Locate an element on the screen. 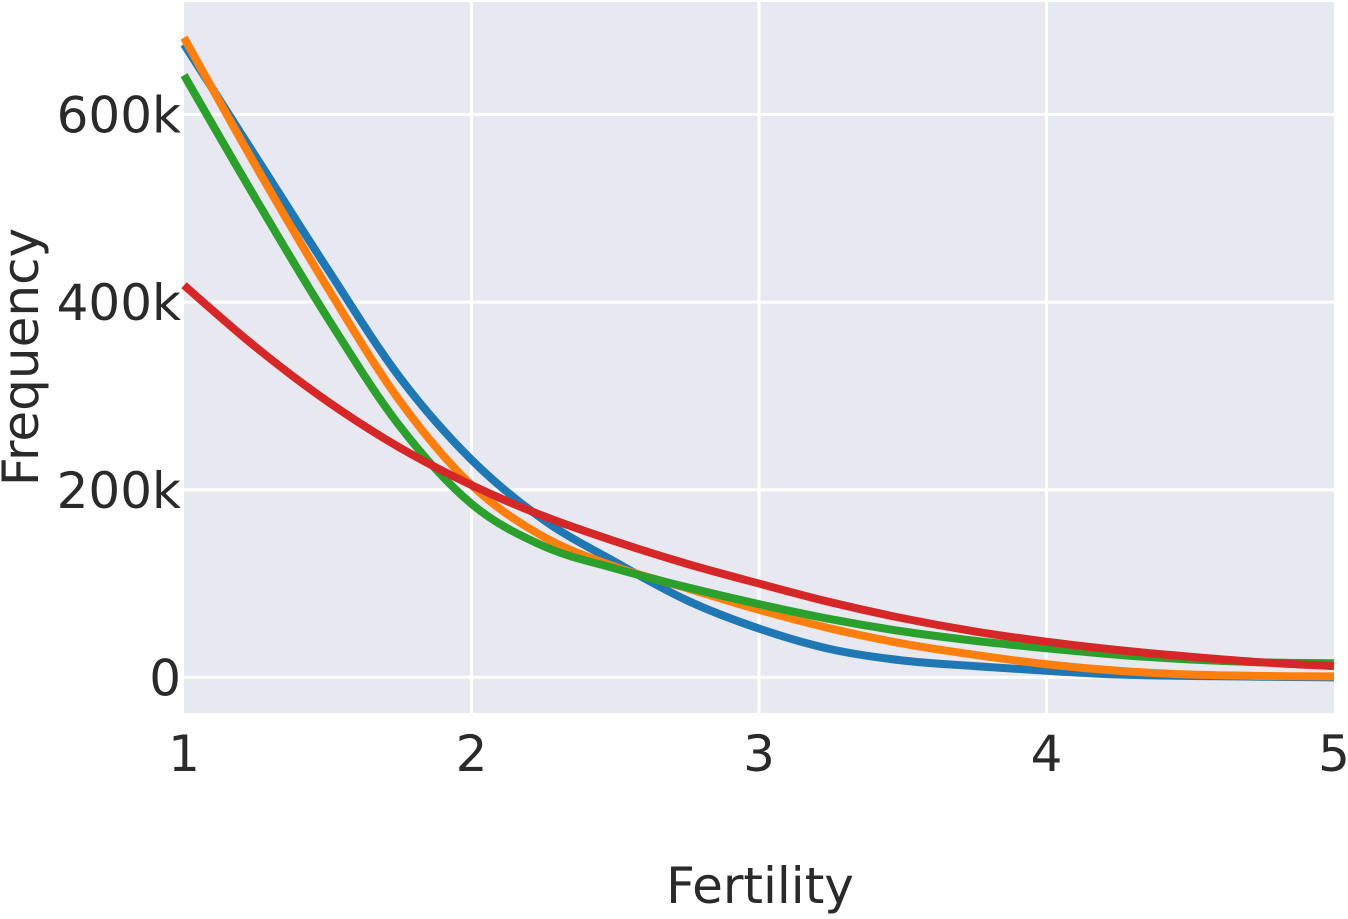 The width and height of the screenshot is (1348, 919). x-tick-label: 1 is located at coordinates (184, 754).